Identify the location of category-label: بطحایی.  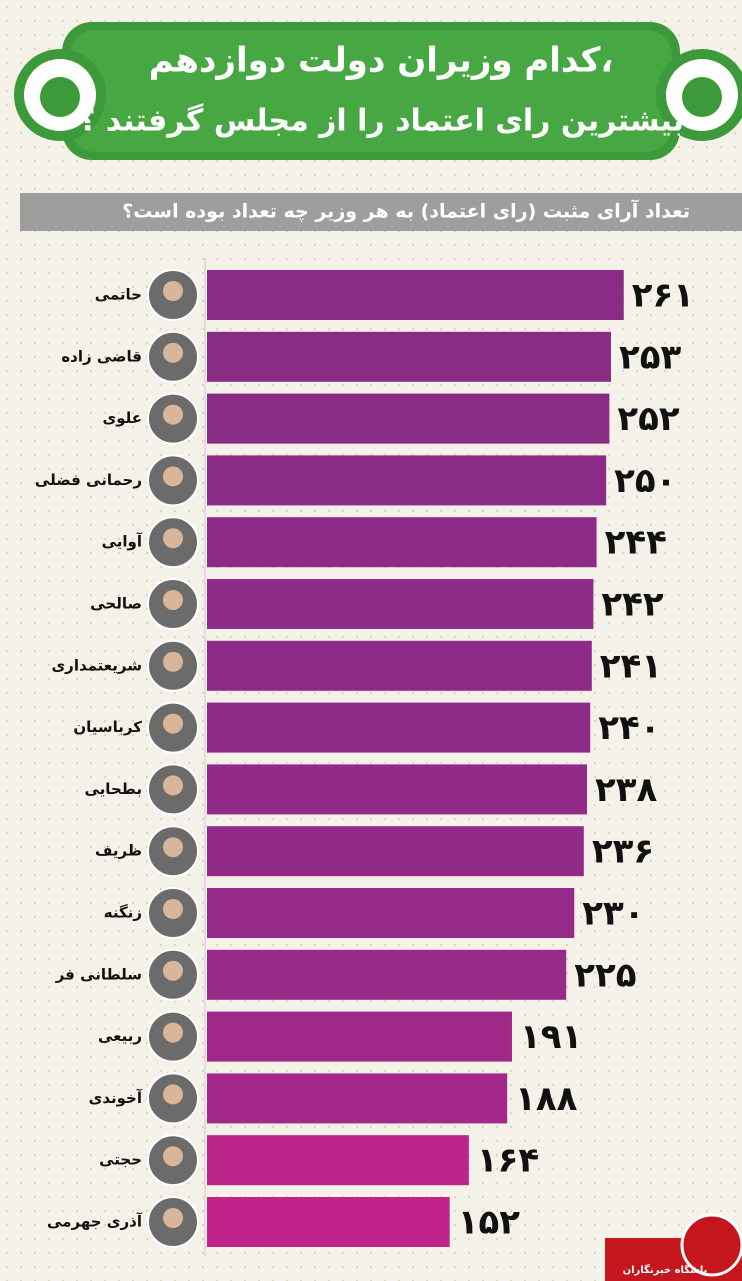
(114, 789).